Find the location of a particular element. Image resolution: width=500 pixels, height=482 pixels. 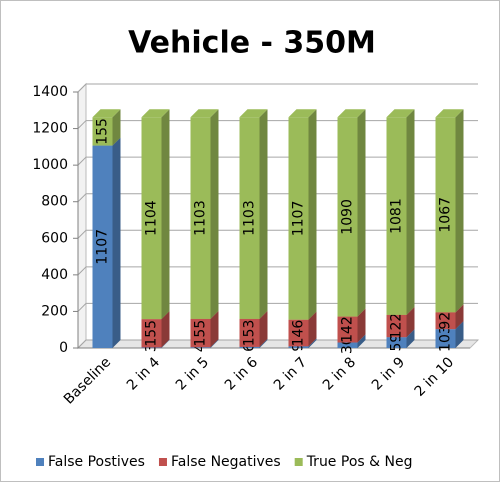

y-tick-label: 1200 is located at coordinates (50, 129).